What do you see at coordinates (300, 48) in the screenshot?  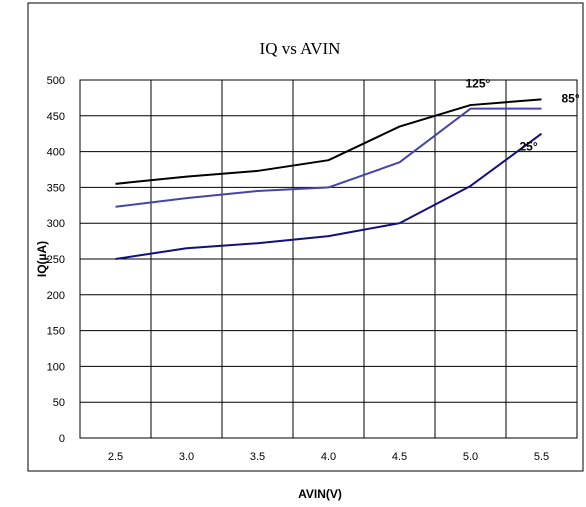 I see `chart-title: IQ vs AVIN` at bounding box center [300, 48].